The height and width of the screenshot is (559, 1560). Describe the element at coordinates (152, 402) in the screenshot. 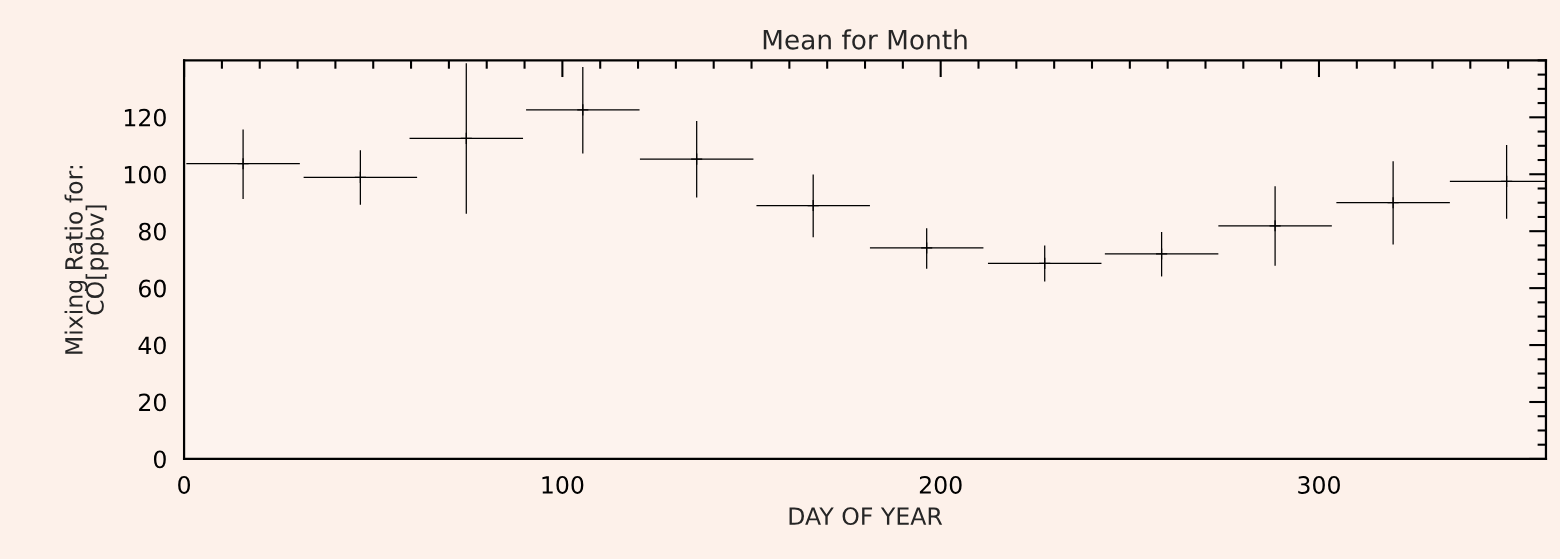

I see `y-tick-label: 20` at that location.